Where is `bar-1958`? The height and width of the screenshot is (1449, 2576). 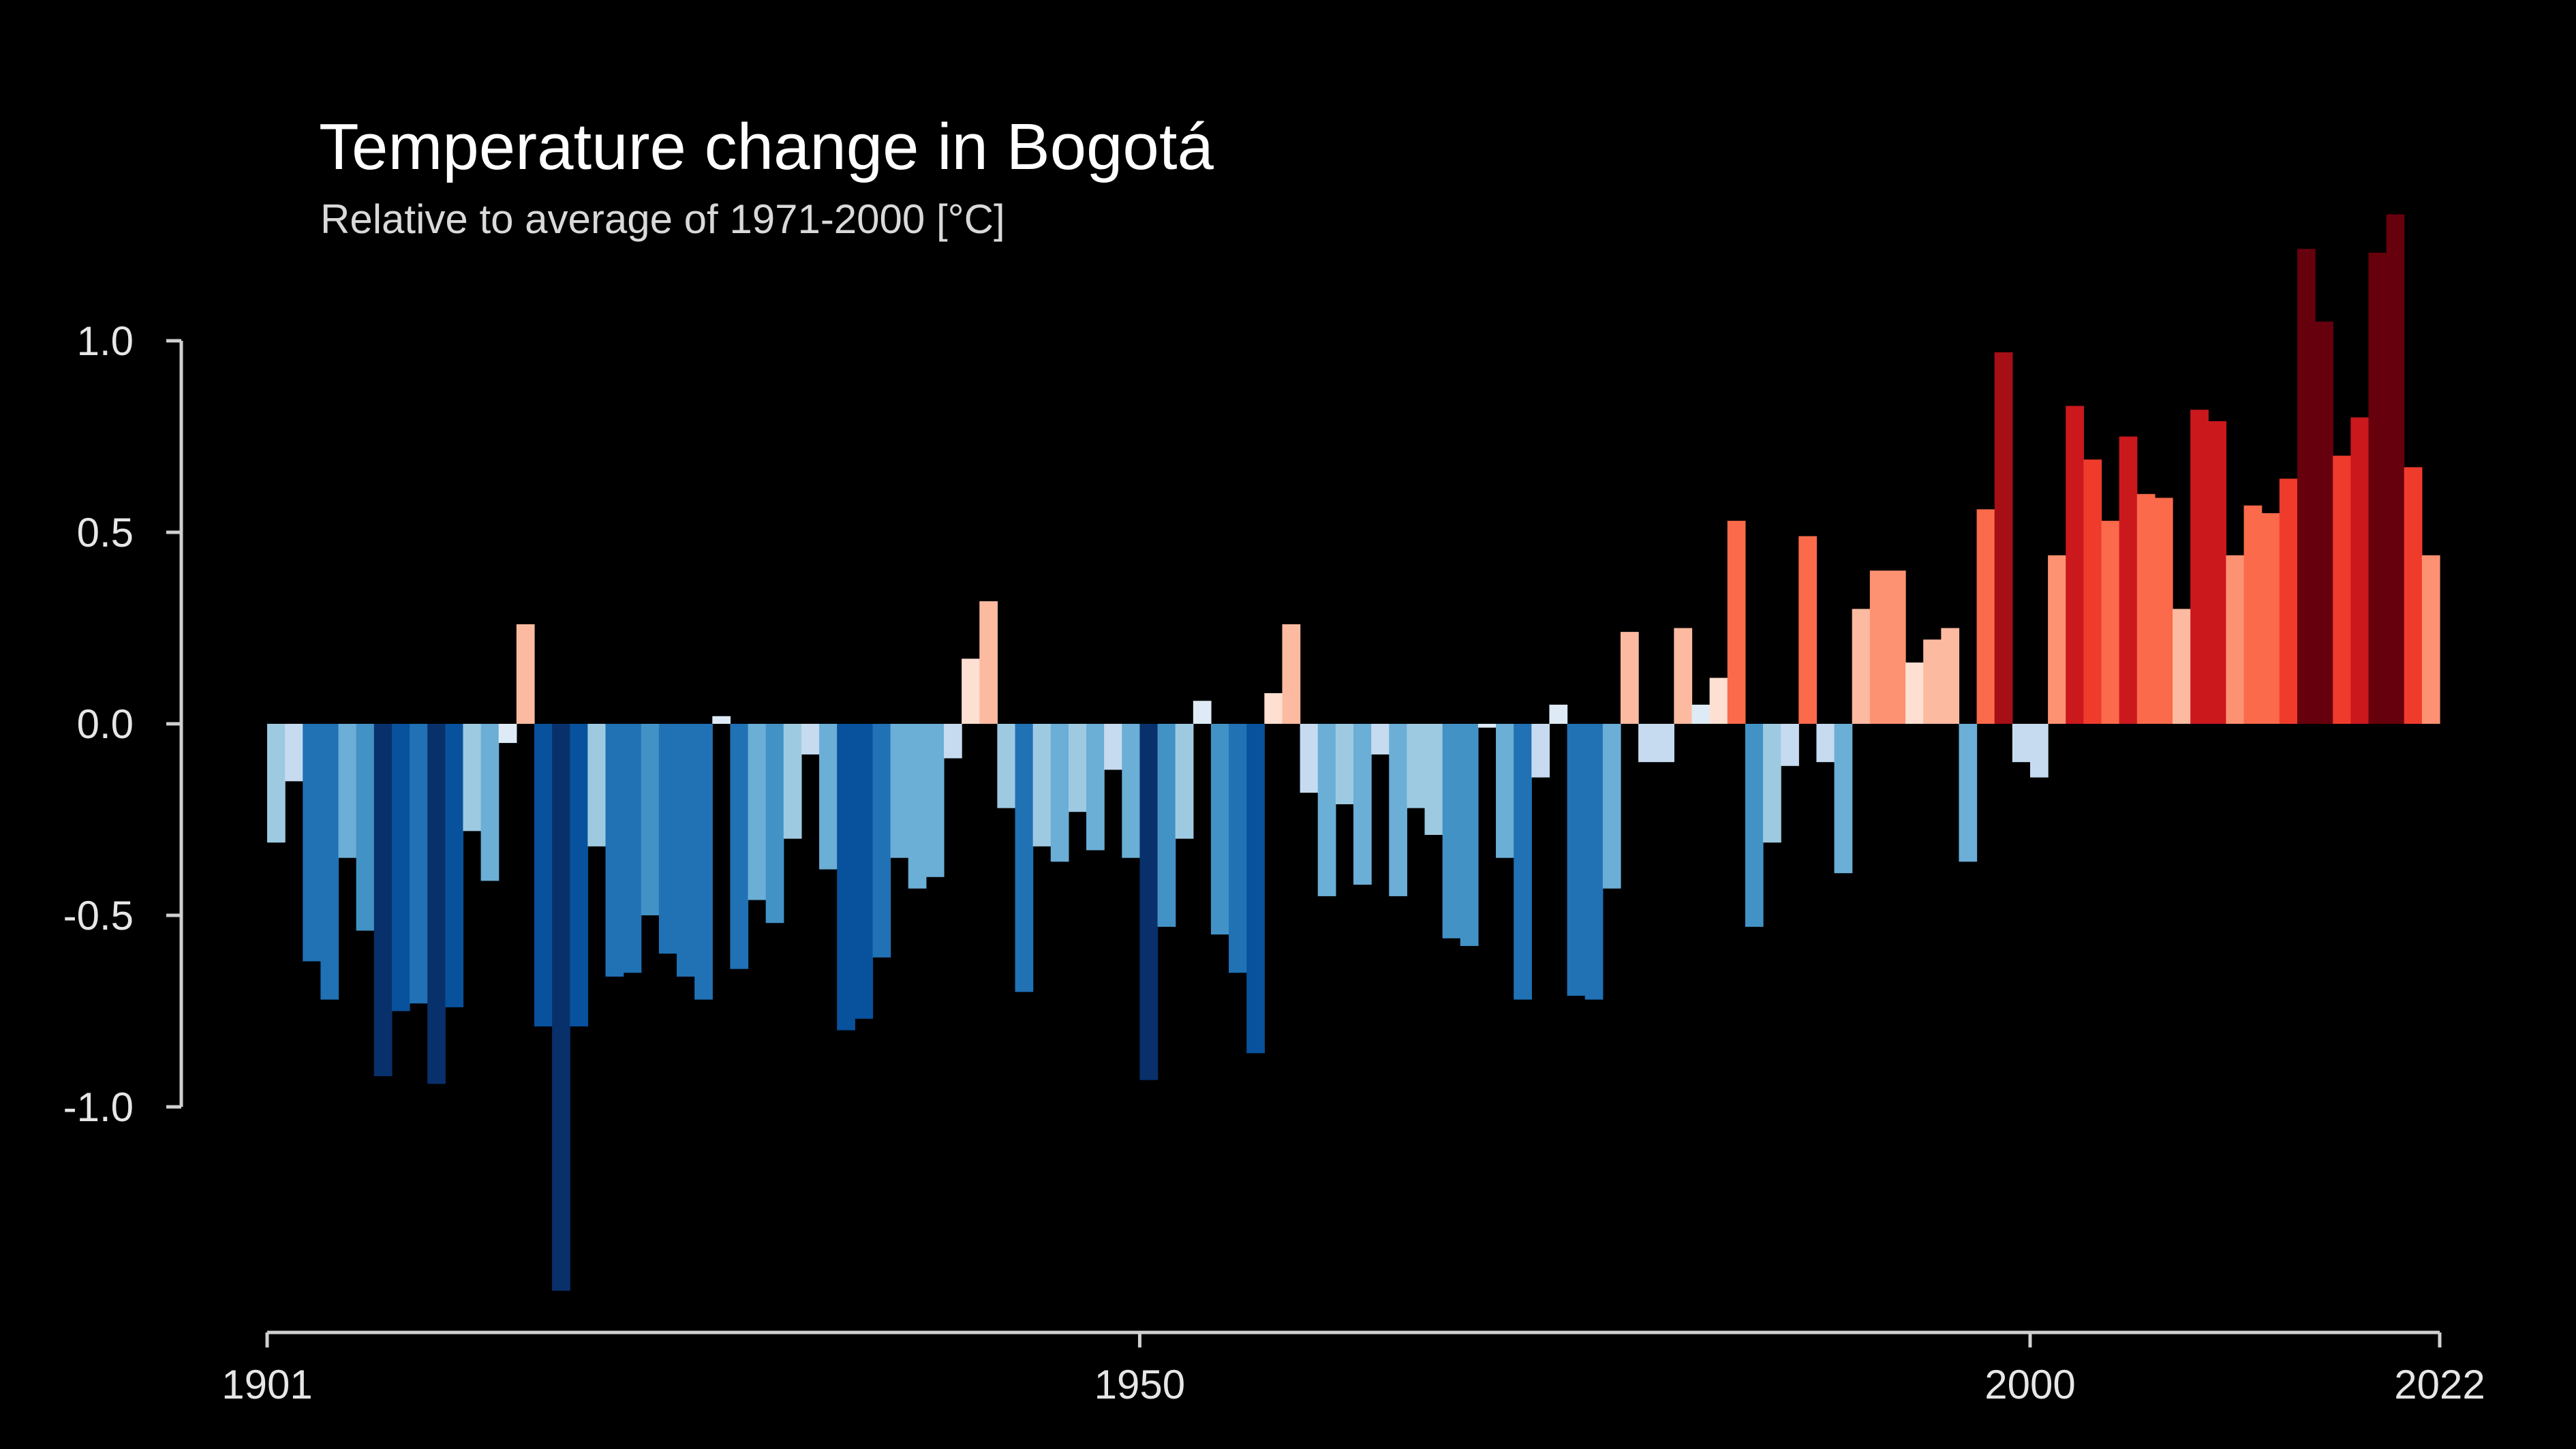
bar-1958 is located at coordinates (1291, 674).